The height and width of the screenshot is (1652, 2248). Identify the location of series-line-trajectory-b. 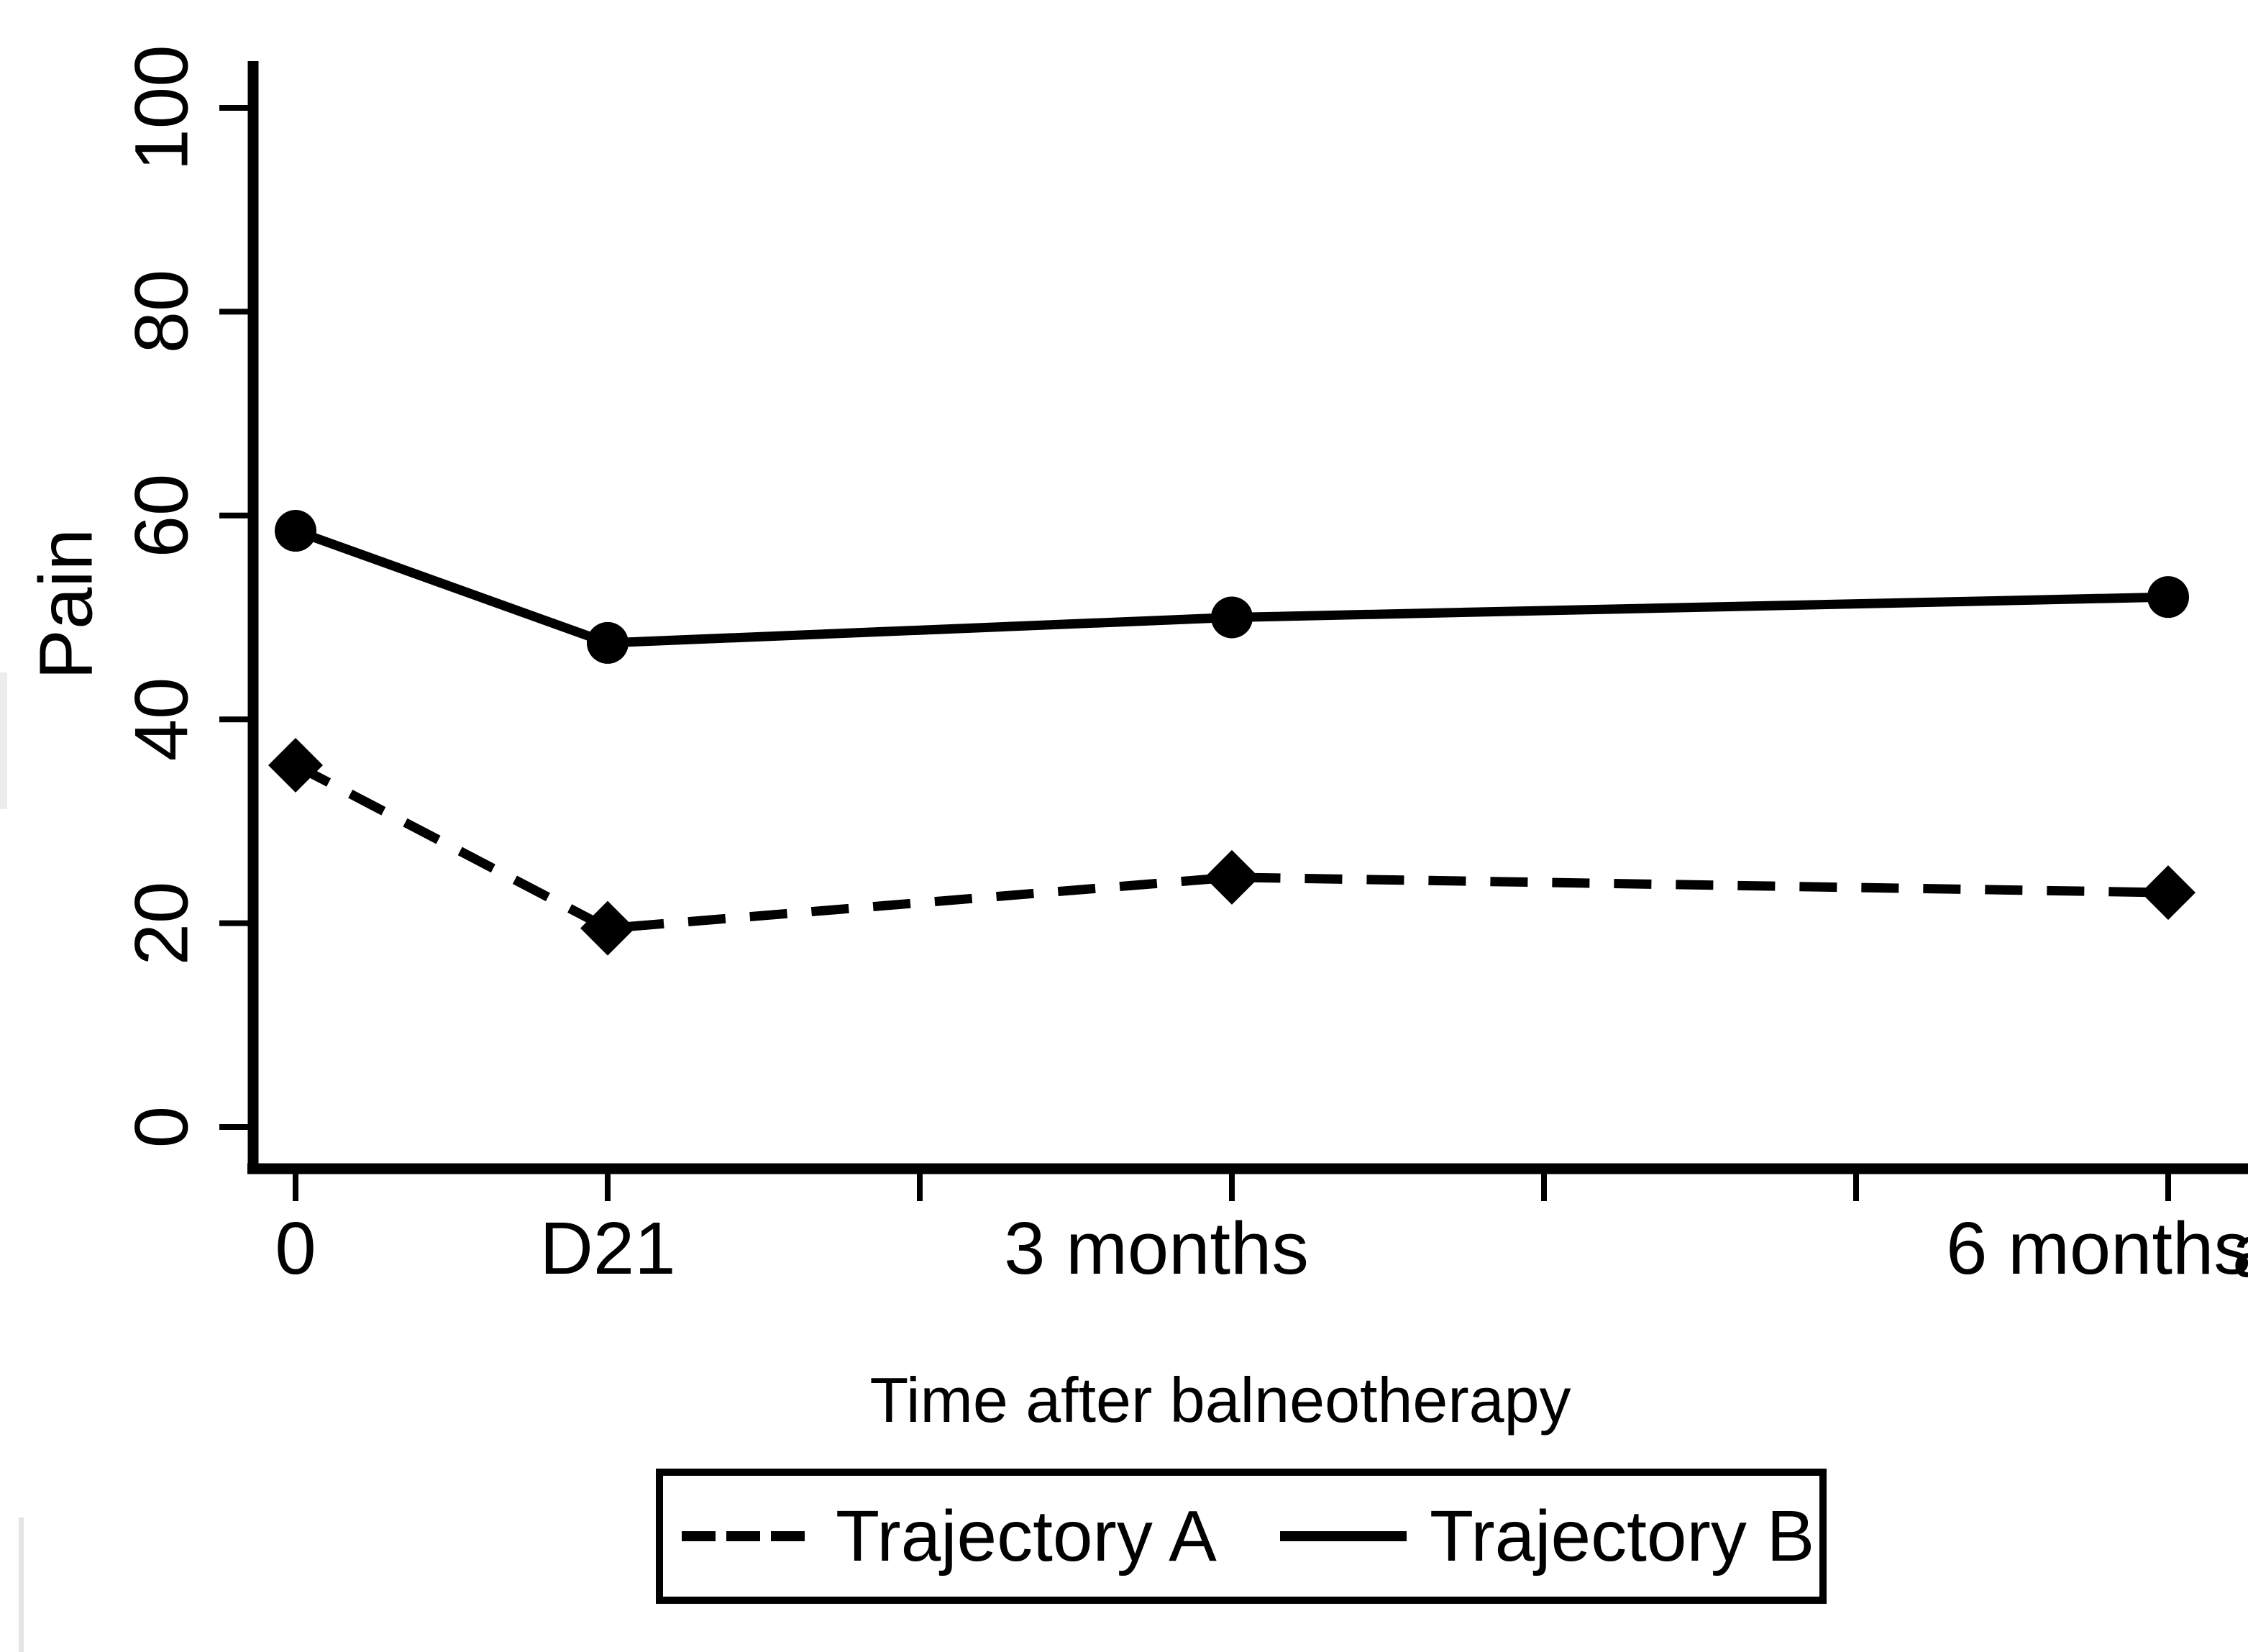
(1231, 587).